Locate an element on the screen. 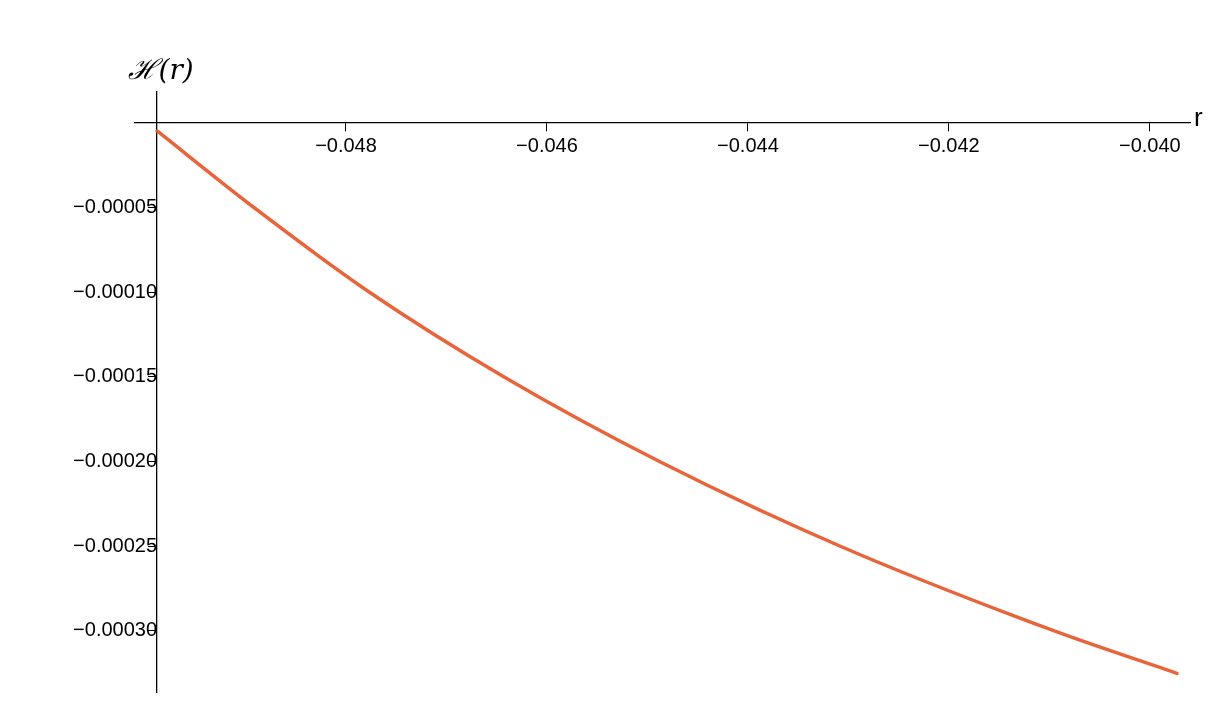  x-tick-label: −0.048 is located at coordinates (346, 145).